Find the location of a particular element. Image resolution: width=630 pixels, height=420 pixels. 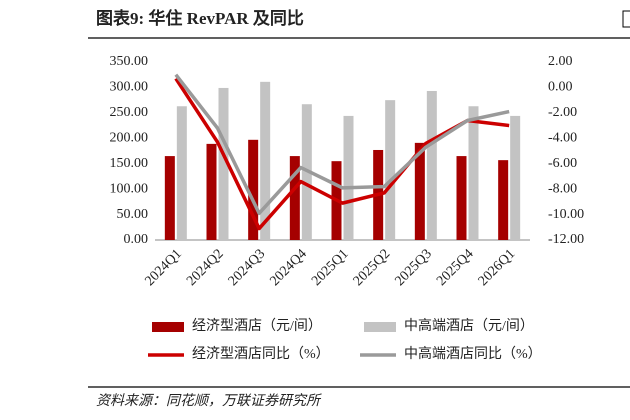

y-tick-label: 150.00 is located at coordinates (129, 163).